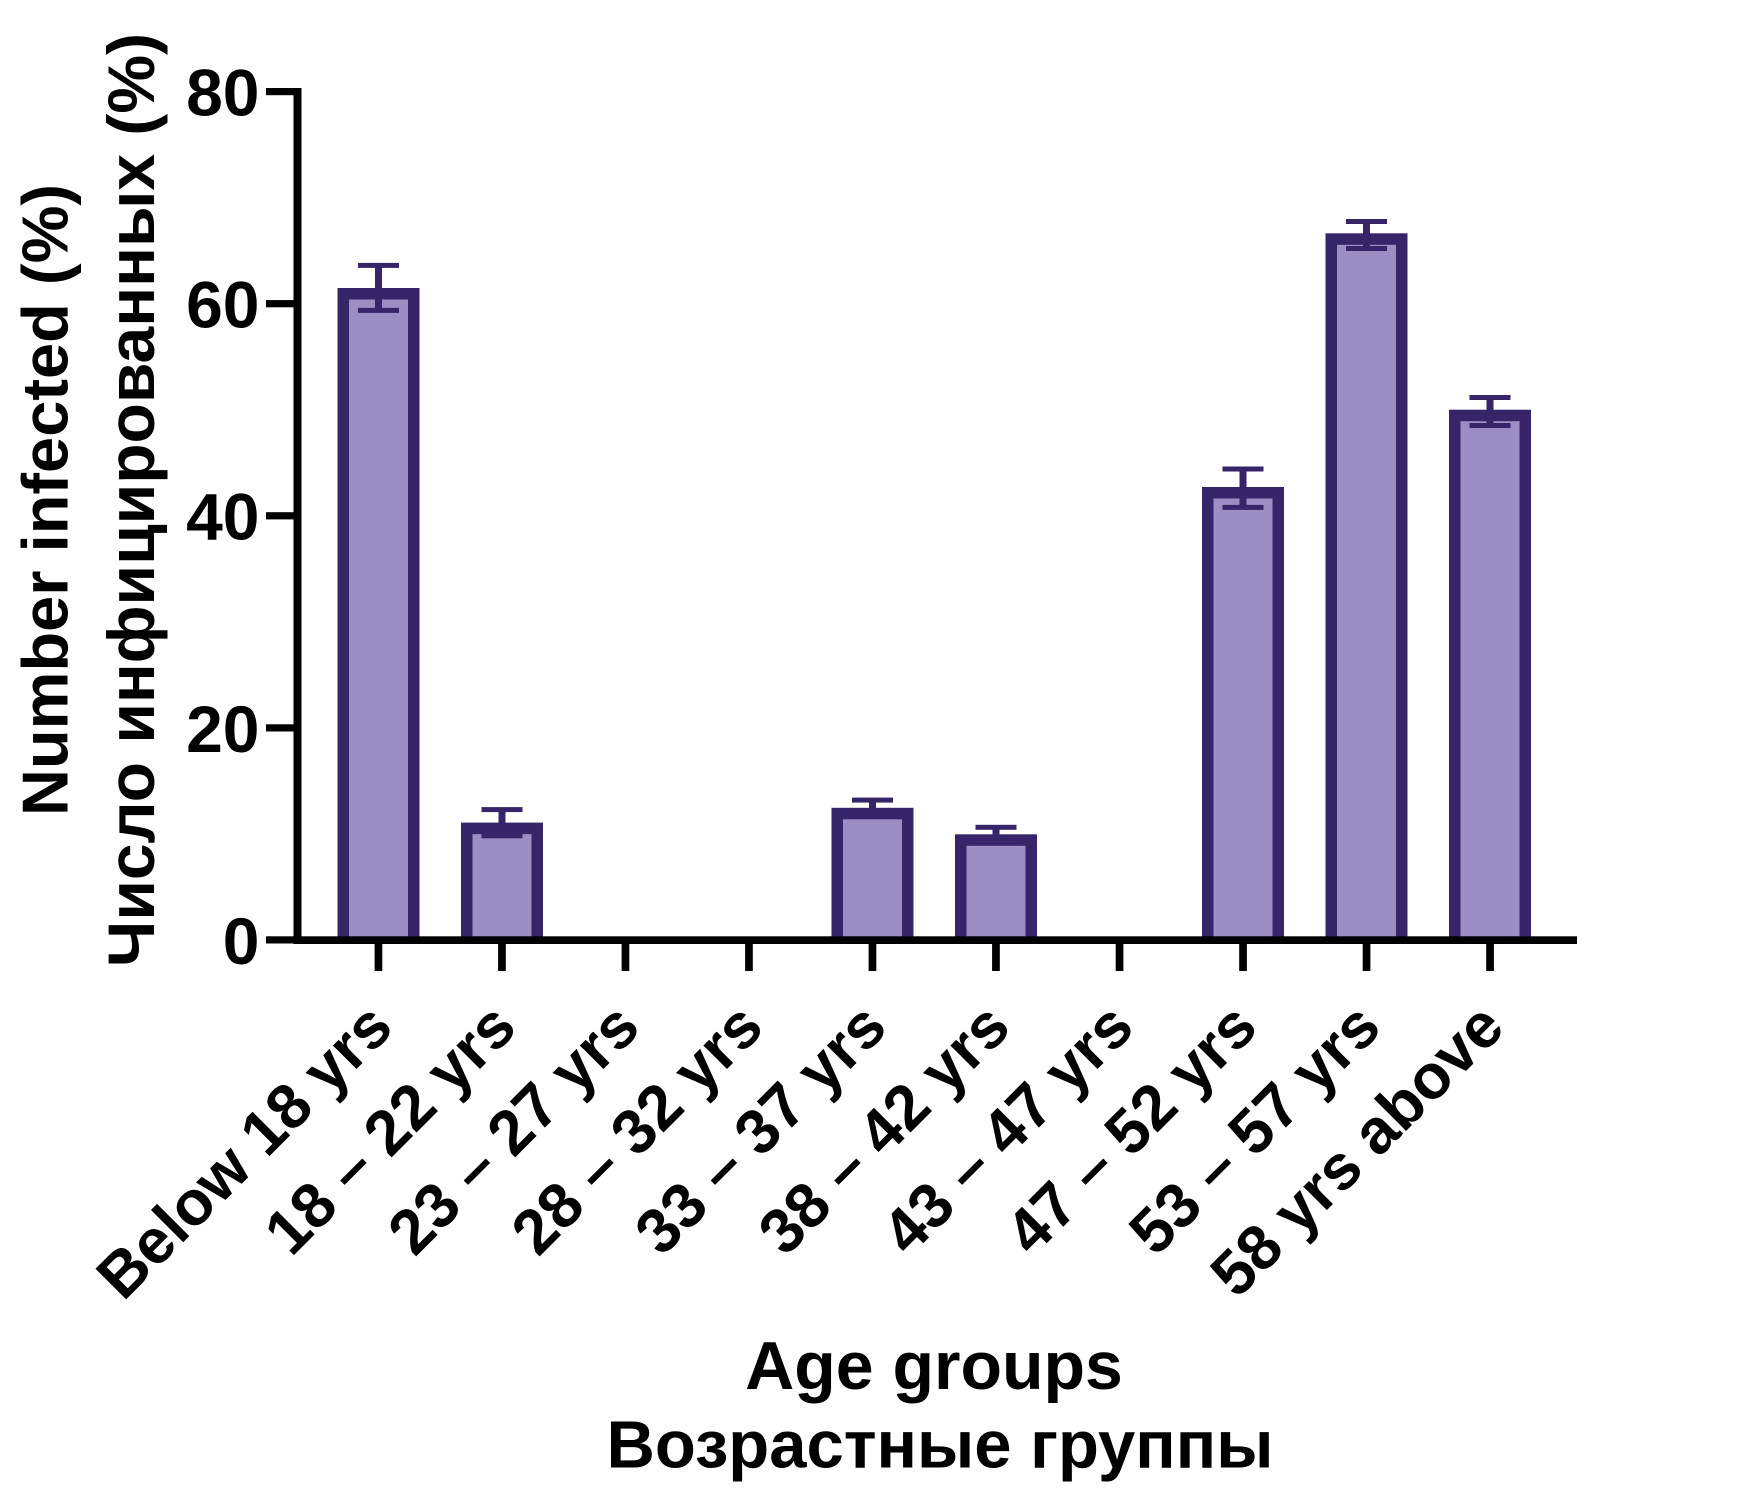 The height and width of the screenshot is (1499, 1742). I want to click on svg-text: 20, so click(222, 729).